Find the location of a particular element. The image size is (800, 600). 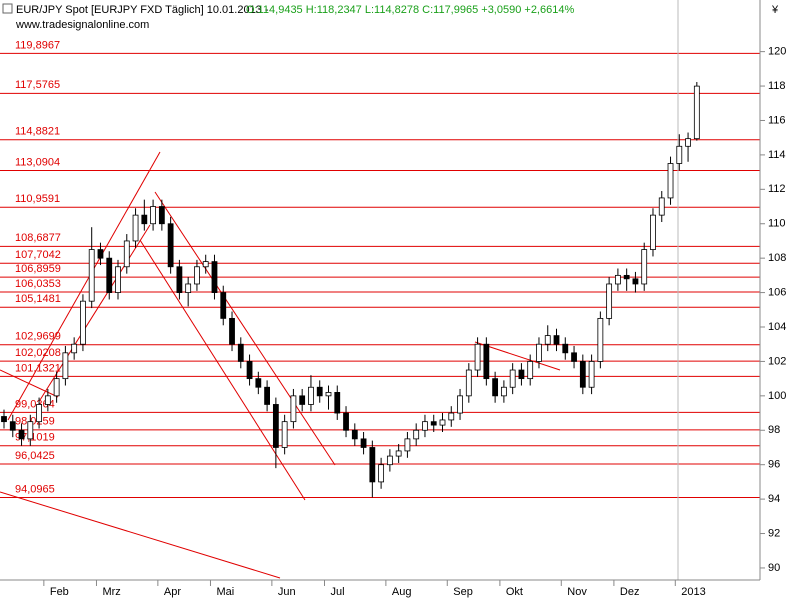

y-tick-label: 102 is located at coordinates (777, 361).